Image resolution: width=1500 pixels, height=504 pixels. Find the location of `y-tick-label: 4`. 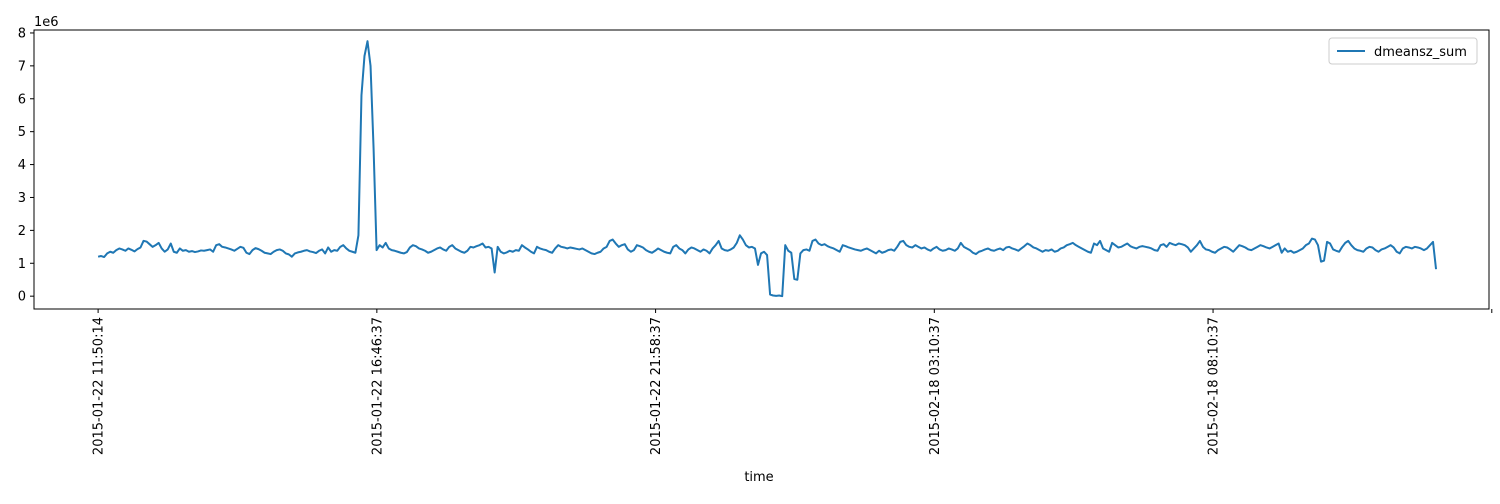

y-tick-label: 4 is located at coordinates (22, 165).